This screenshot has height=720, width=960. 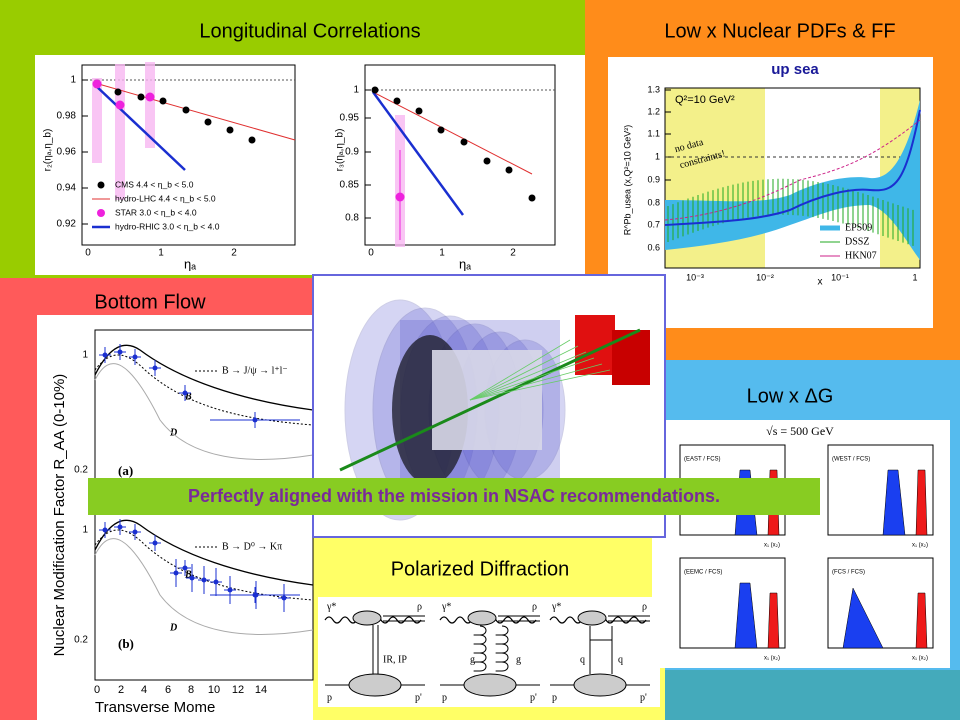 What do you see at coordinates (702, 460) in the screenshot?
I see `panel-tag: (EAST / FCS)` at bounding box center [702, 460].